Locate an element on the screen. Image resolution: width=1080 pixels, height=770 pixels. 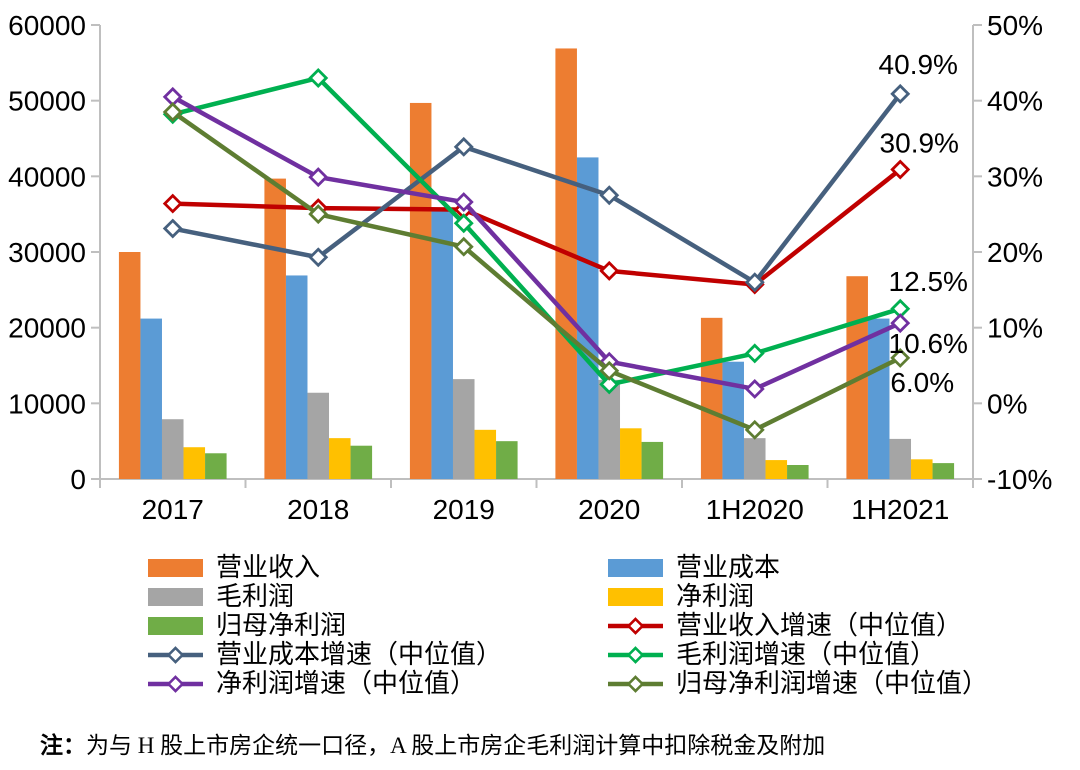
legend-item: 营业成本增速（中位值） is located at coordinates (378, 654).